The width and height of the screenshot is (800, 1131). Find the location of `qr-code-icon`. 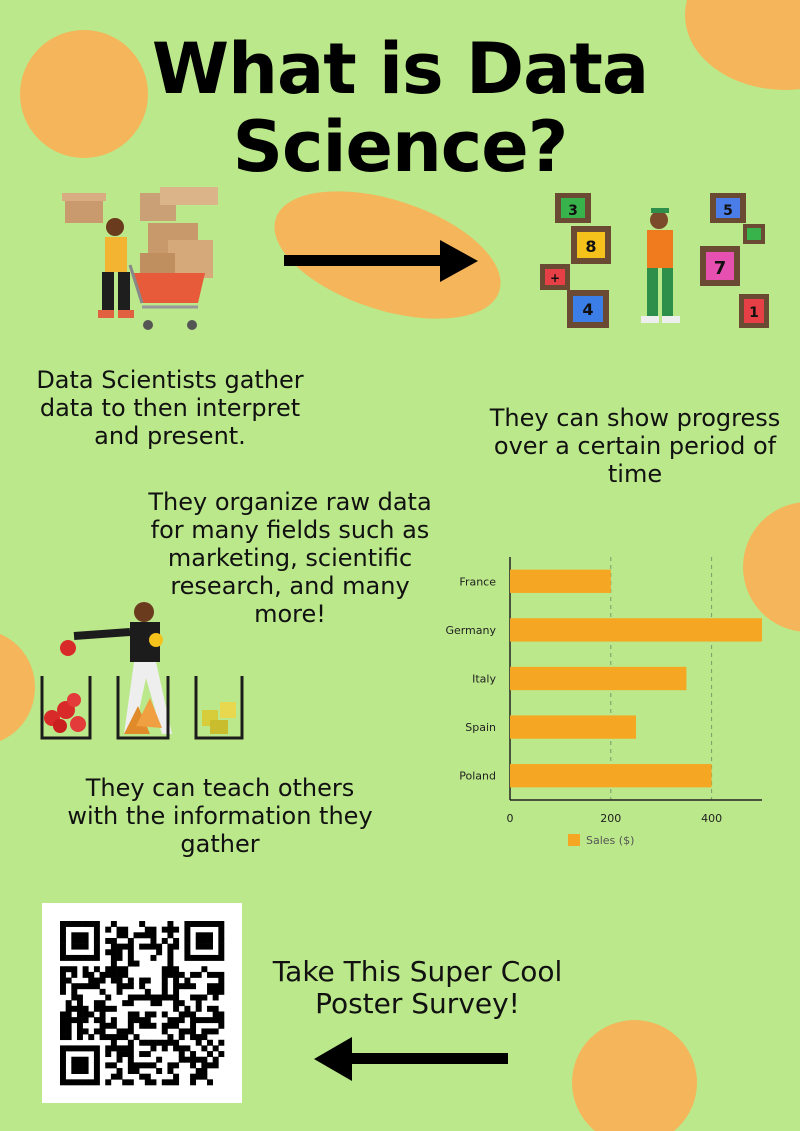

qr-code-icon is located at coordinates (142, 1003).